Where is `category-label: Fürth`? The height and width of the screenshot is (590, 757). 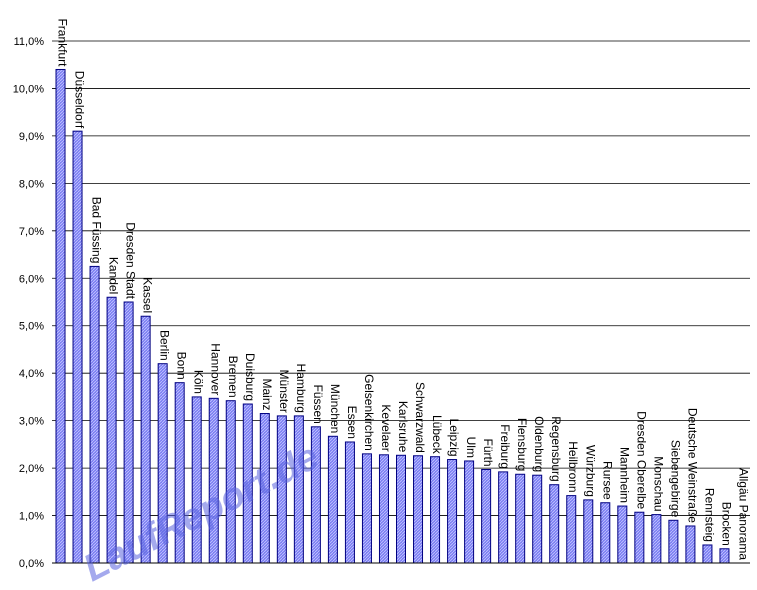
category-label: Fürth is located at coordinates (488, 452).